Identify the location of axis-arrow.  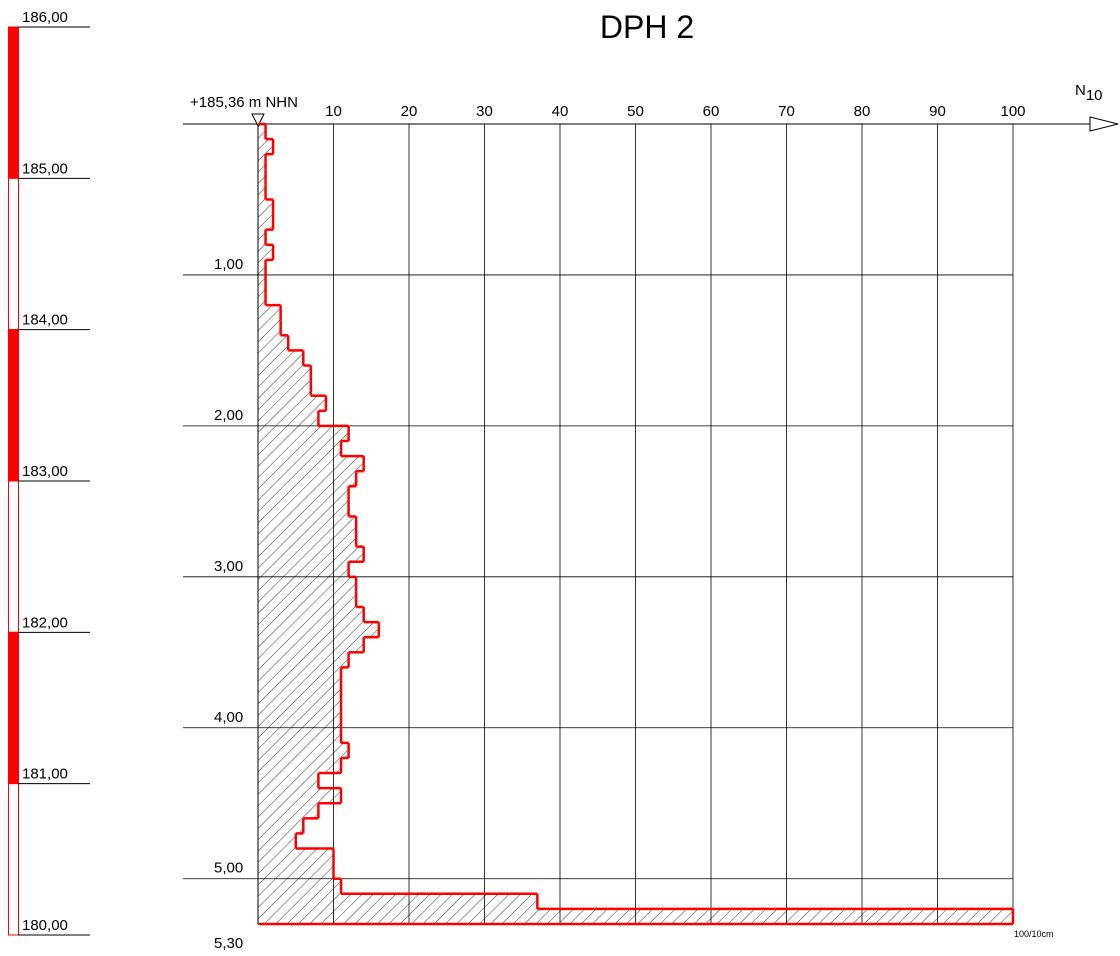
(1104, 124).